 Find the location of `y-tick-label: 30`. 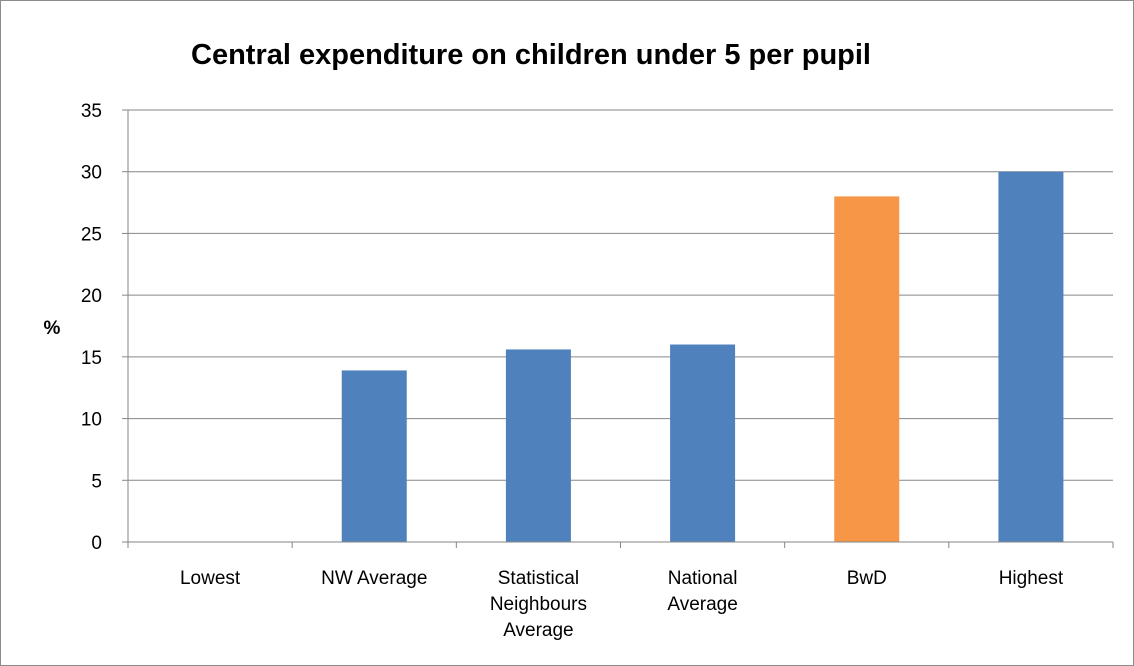

y-tick-label: 30 is located at coordinates (91, 173).